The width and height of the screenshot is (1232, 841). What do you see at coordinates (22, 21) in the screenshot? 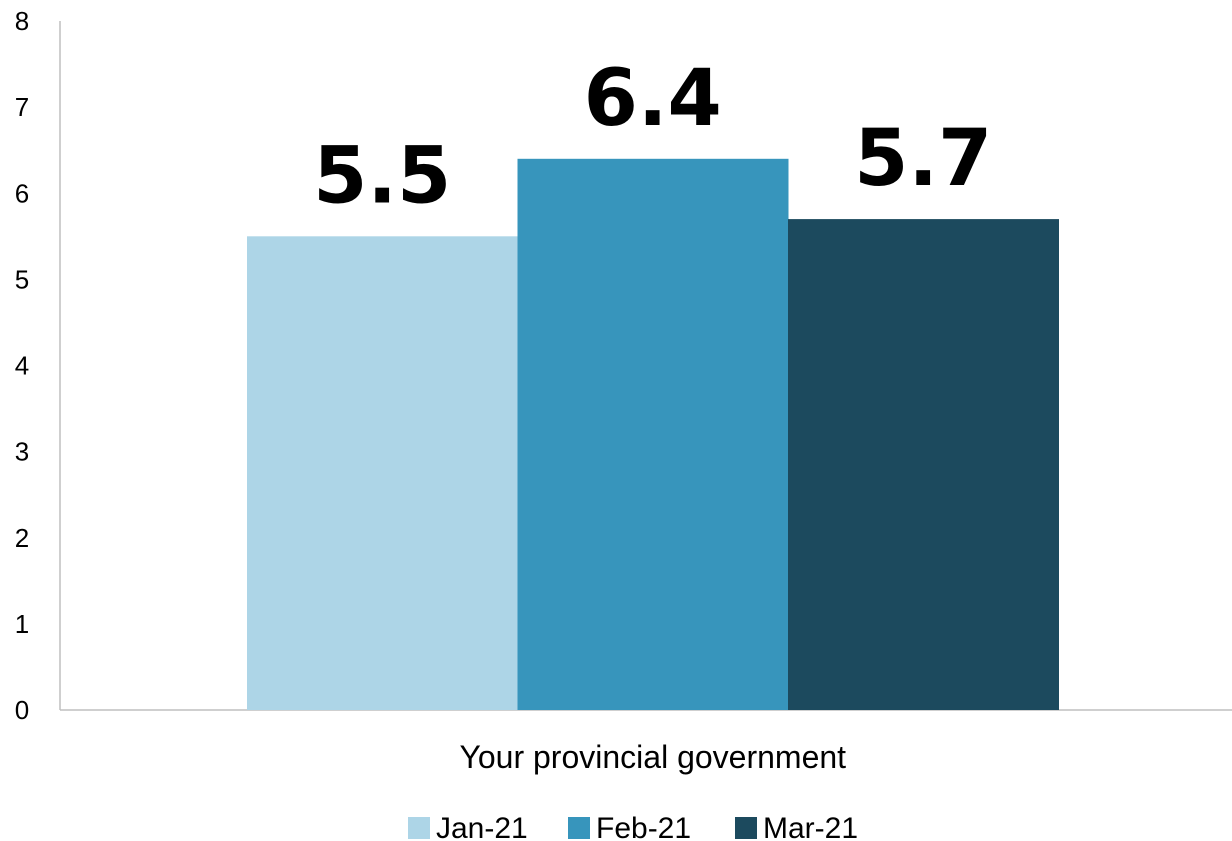
I see `y-tick-label: 8` at bounding box center [22, 21].